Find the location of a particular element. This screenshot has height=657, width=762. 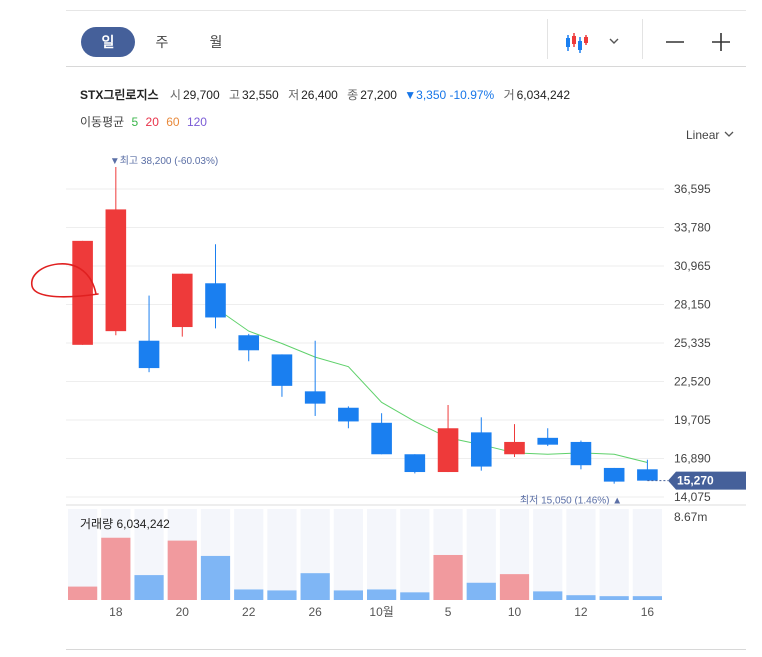

high-label: 고 is located at coordinates (234, 95).